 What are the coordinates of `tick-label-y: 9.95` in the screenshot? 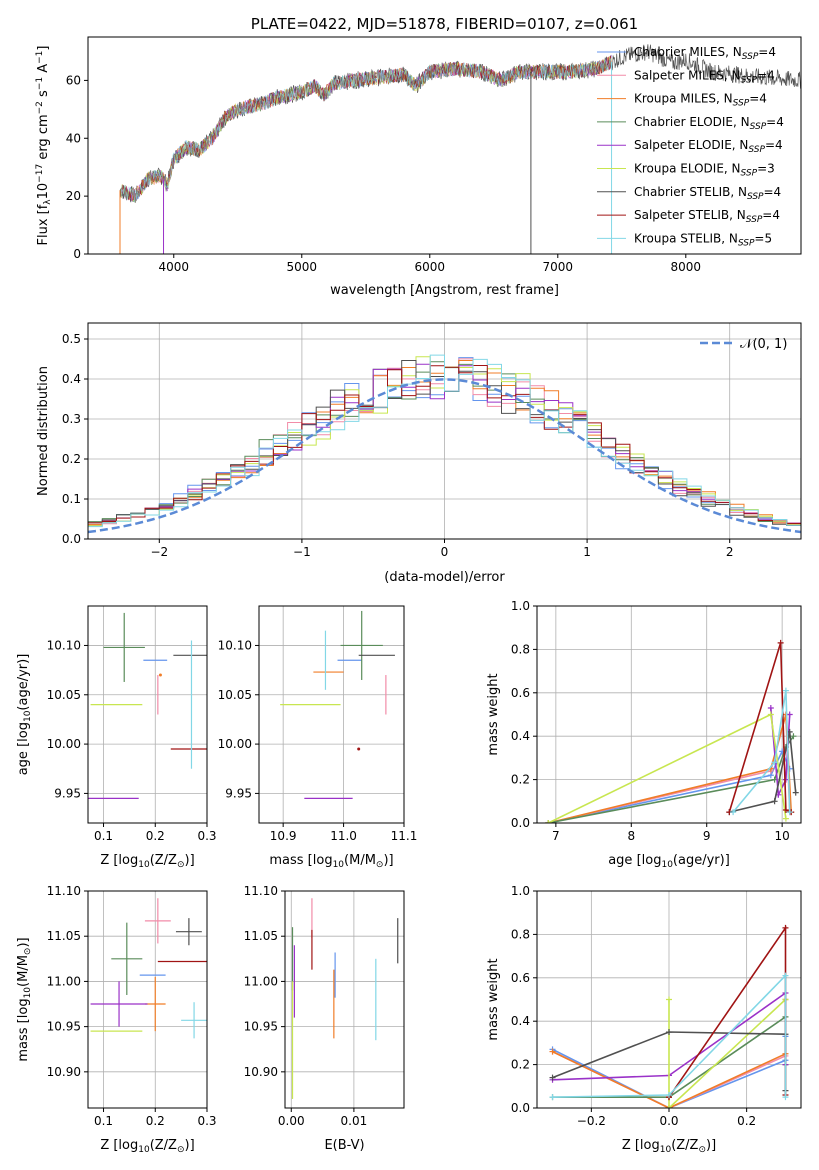 It's located at (238, 793).